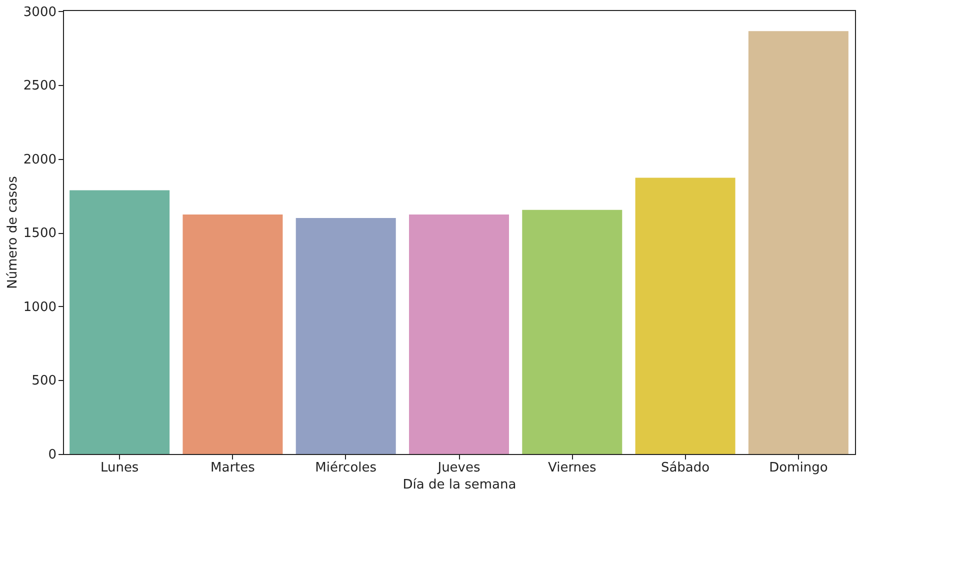  What do you see at coordinates (44, 381) in the screenshot?
I see `y-tick-label: 500` at bounding box center [44, 381].